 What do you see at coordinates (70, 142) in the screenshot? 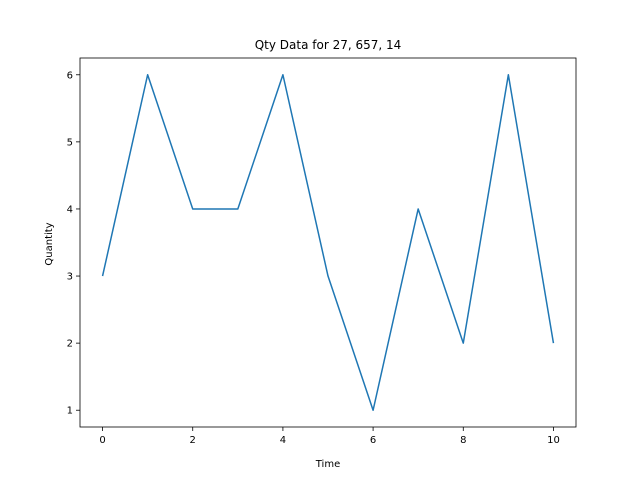
I see `y-tick-label-5: 5` at bounding box center [70, 142].